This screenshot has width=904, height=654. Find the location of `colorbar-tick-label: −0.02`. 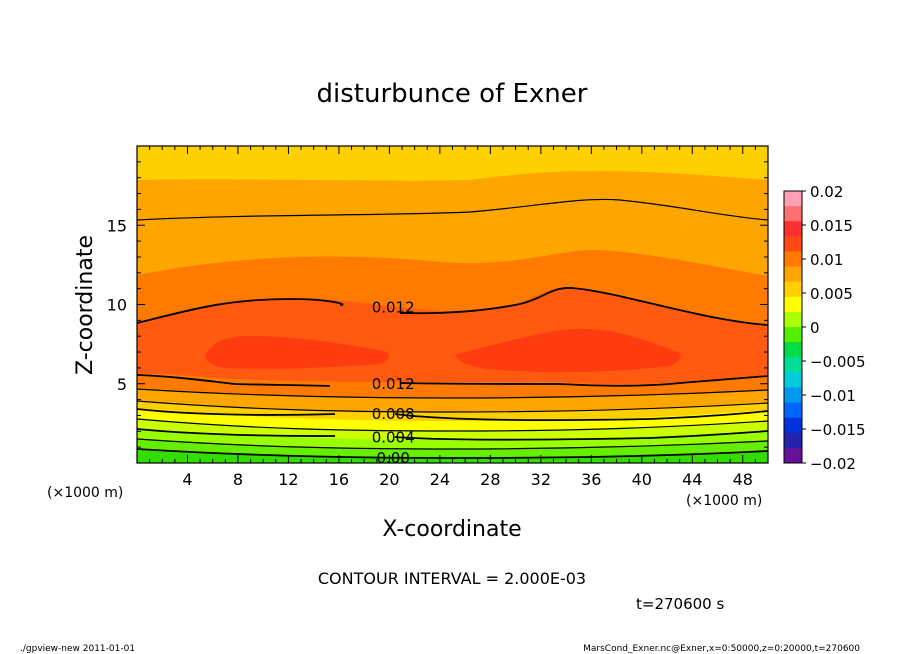

colorbar-tick-label: −0.02 is located at coordinates (833, 464).